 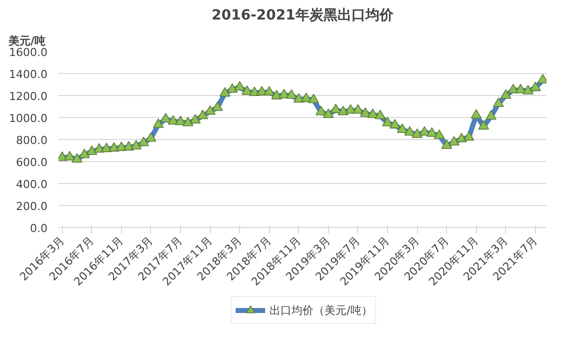 I want to click on y-tick-label: 600.0, so click(x=32, y=162).